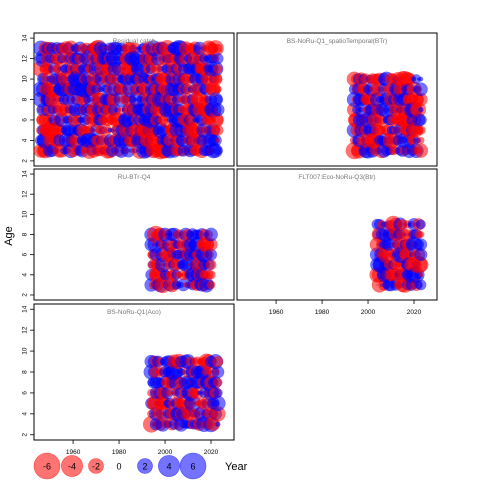  I want to click on panel-title: FLT007:Eco-NoRu-Q3(Btr), so click(336, 177).